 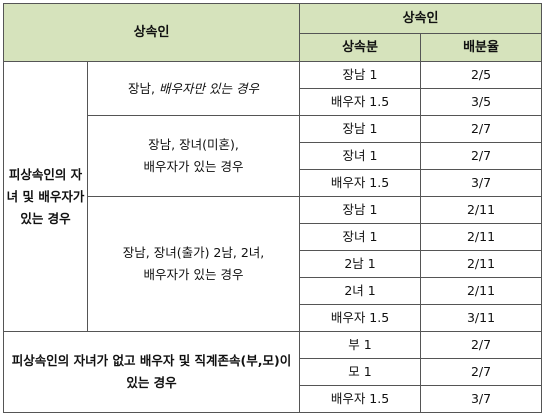 I want to click on table-row: 2남 1 2/11, so click(x=273, y=264).